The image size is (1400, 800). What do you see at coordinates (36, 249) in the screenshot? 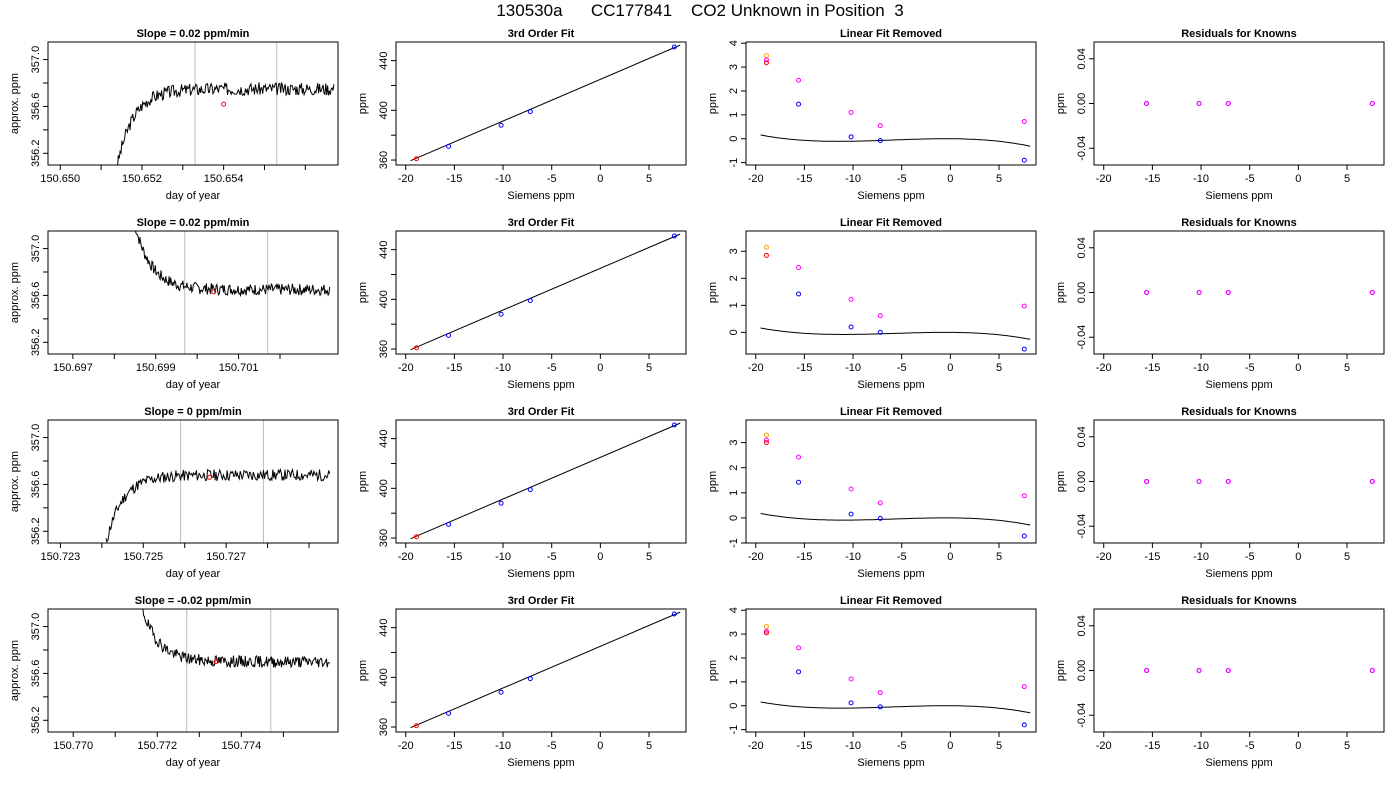
I see `y-tick-label: 357.0` at bounding box center [36, 249].